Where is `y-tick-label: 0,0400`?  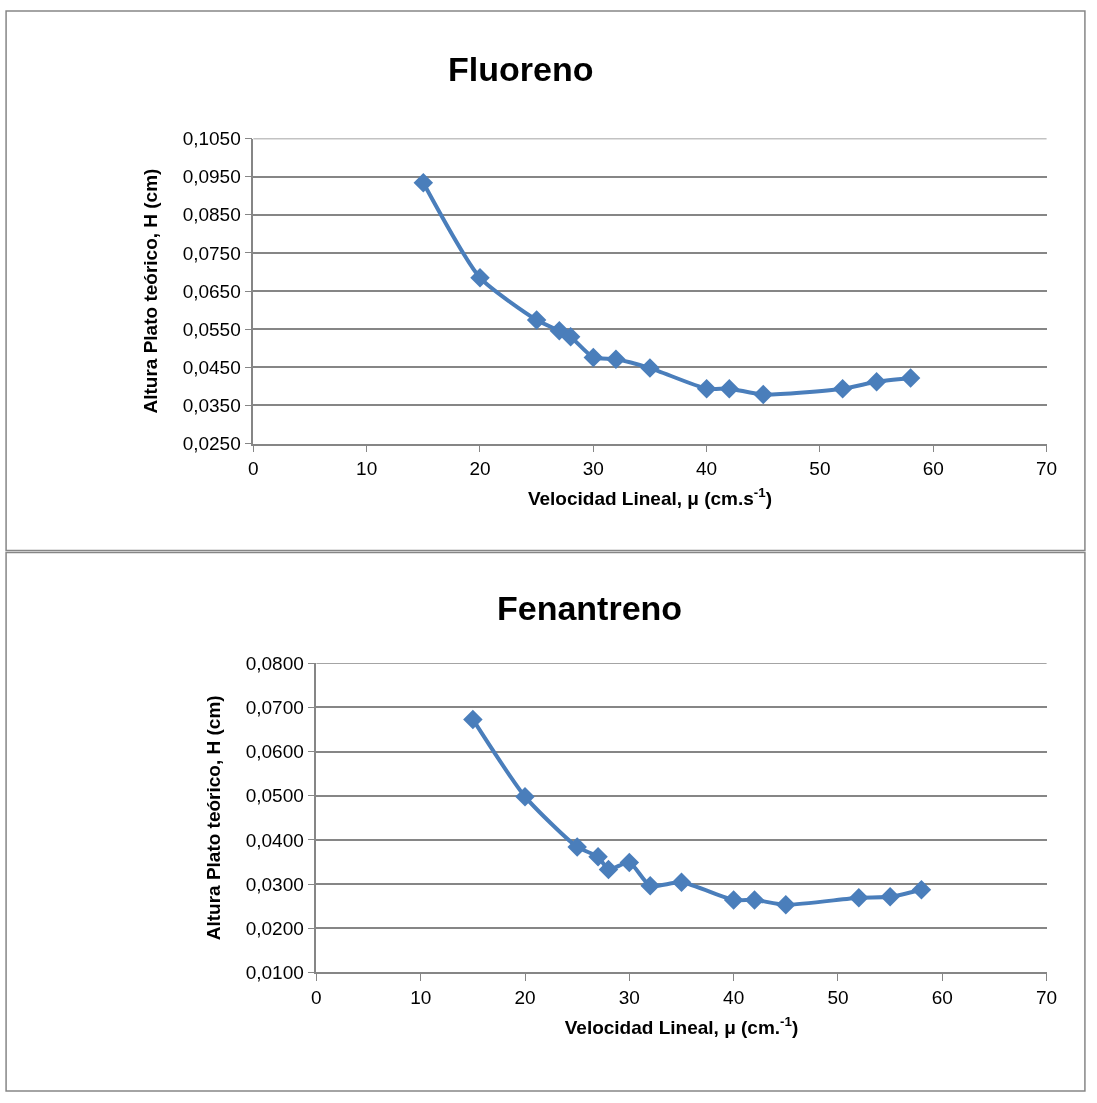
y-tick-label: 0,0400 is located at coordinates (274, 840).